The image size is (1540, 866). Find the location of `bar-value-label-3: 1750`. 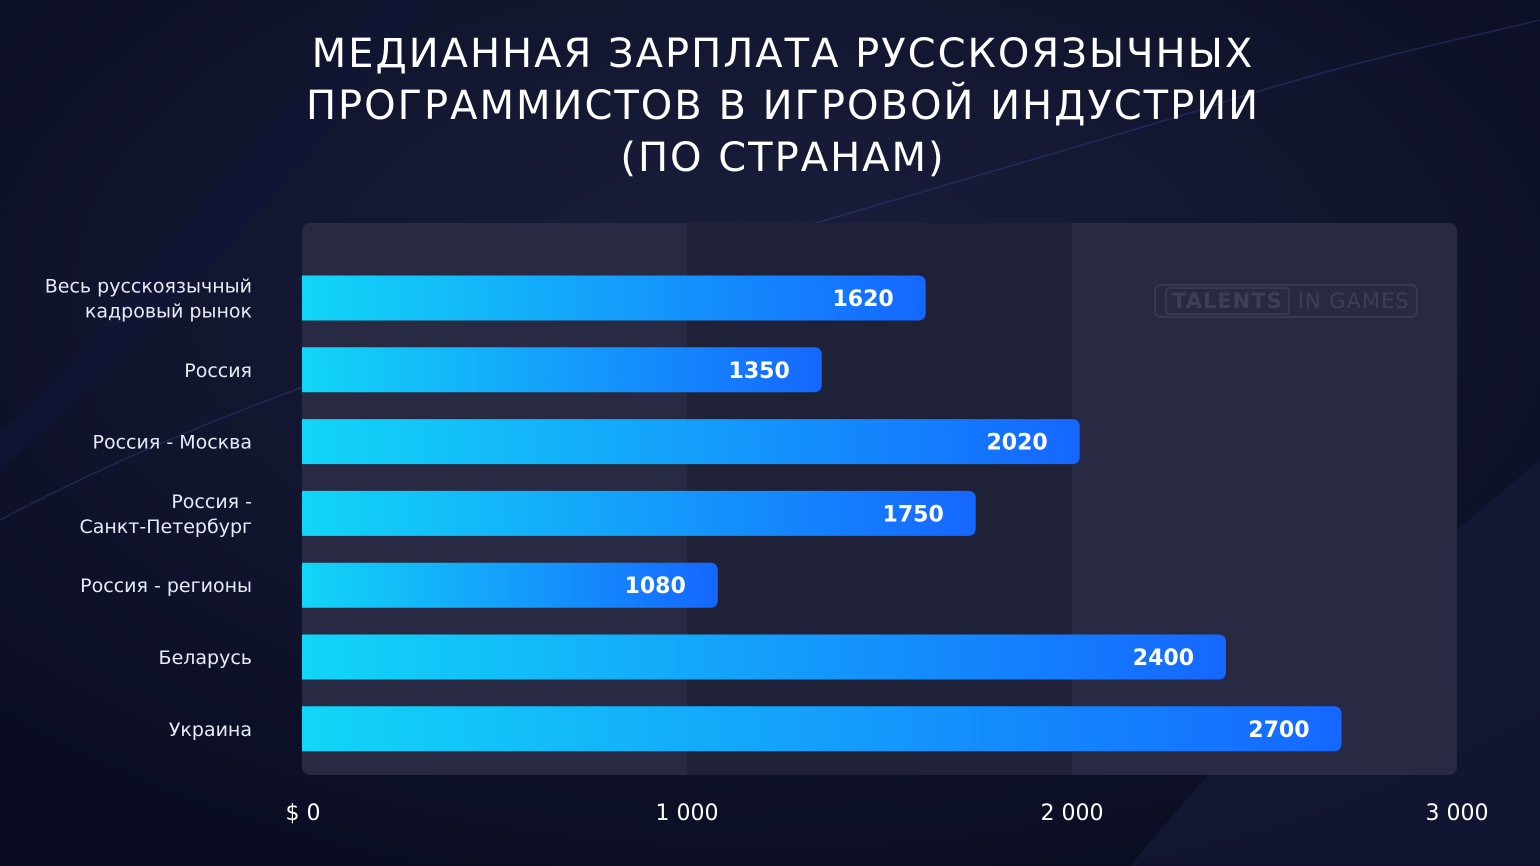

bar-value-label-3: 1750 is located at coordinates (913, 514).